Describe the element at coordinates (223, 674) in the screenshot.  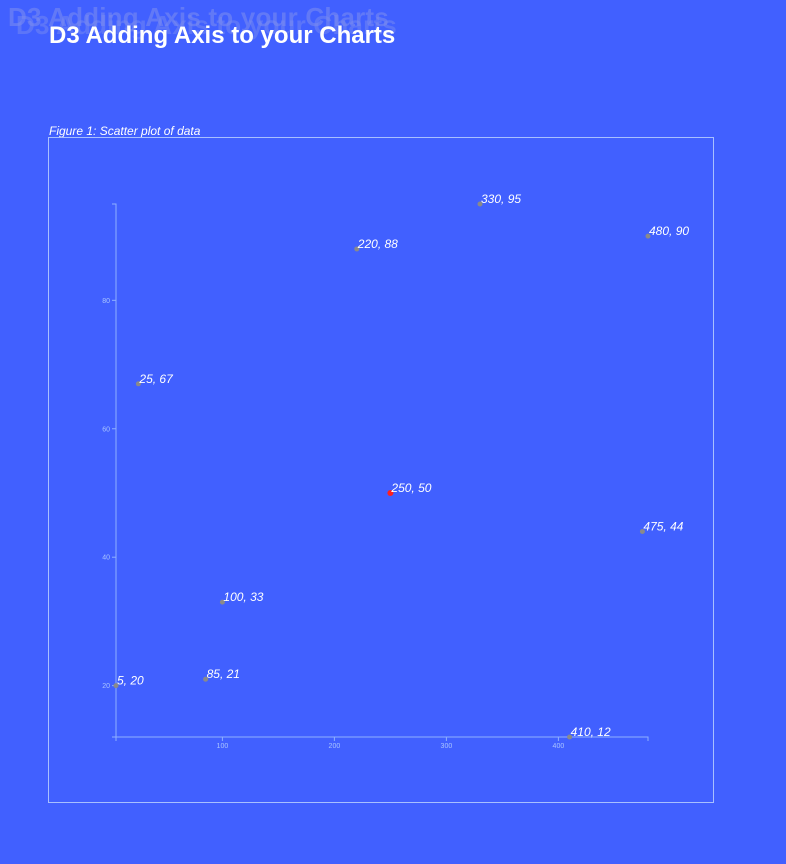
I see `data-point-label: 85, 21` at that location.